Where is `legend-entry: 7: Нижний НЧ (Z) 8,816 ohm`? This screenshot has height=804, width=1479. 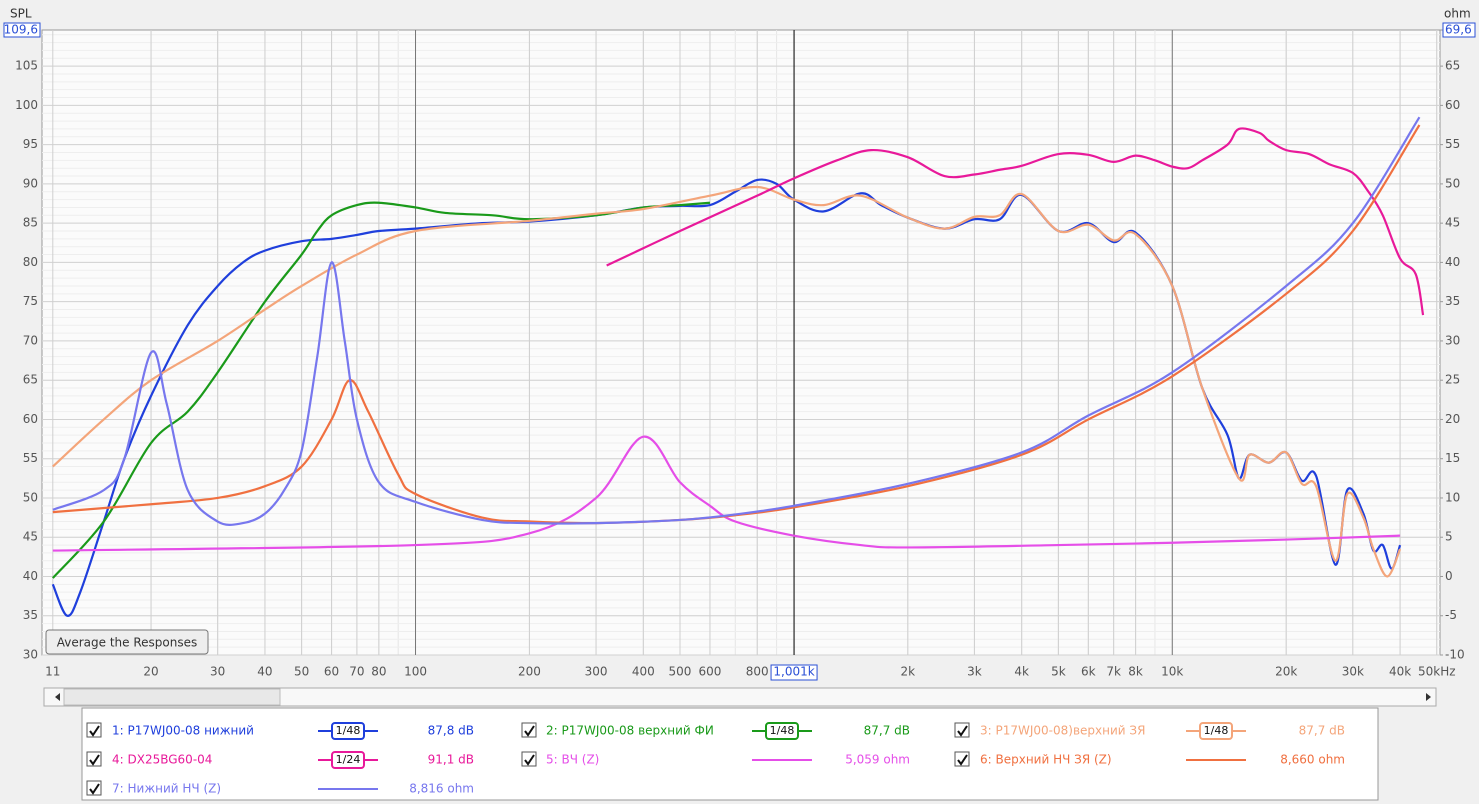
legend-entry: 7: Нижний НЧ (Z) 8,816 ohm is located at coordinates (280, 788).